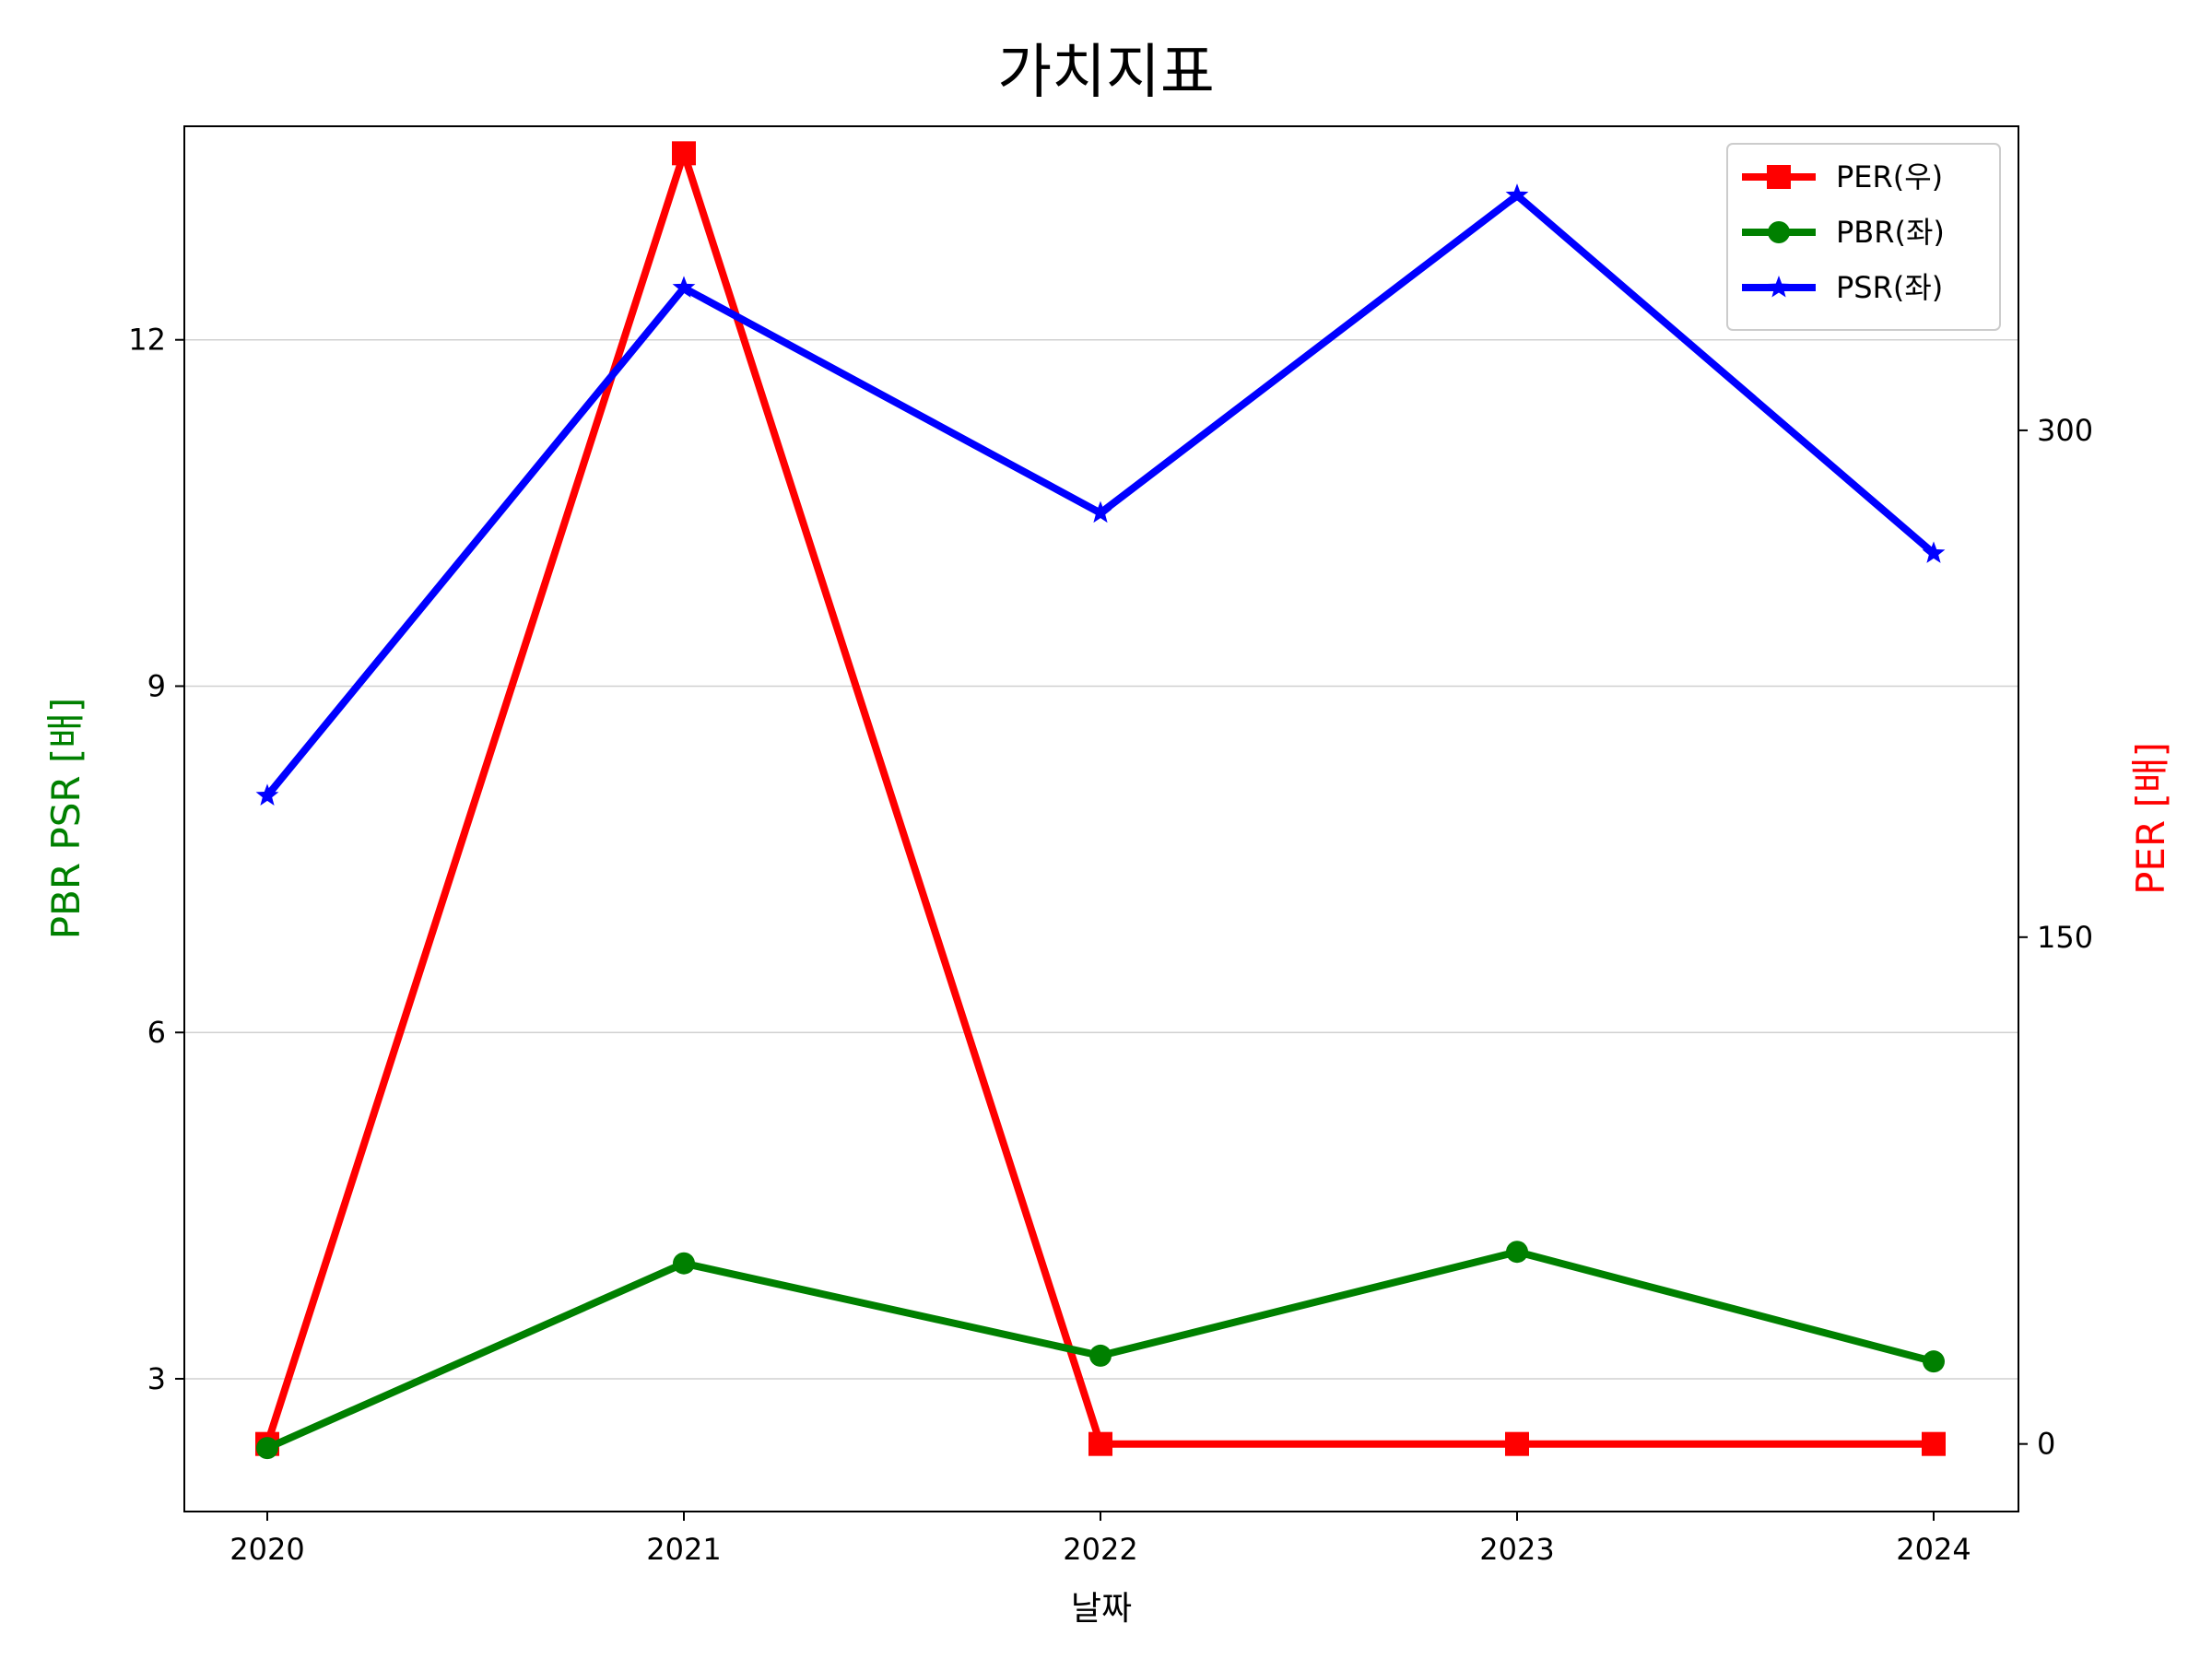  Describe the element at coordinates (1933, 1549) in the screenshot. I see `x-tick-label: 2024` at that location.